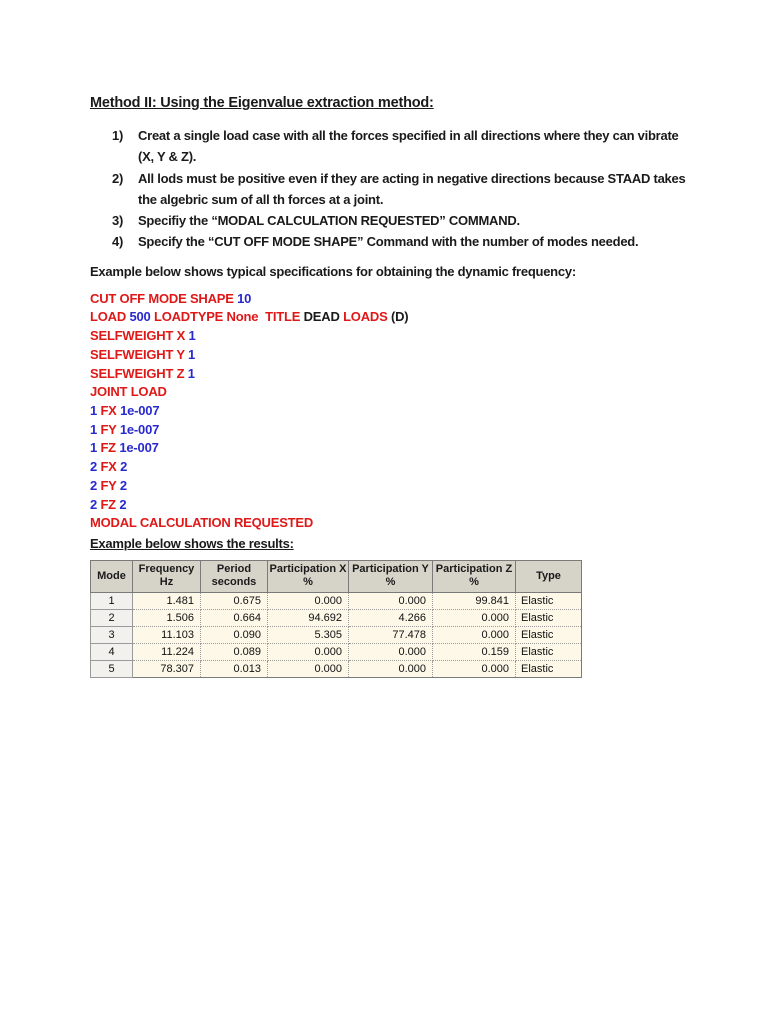 The height and width of the screenshot is (1024, 768). What do you see at coordinates (390, 523) in the screenshot?
I see `code-line: MODAL CALCULATION REQUESTED` at bounding box center [390, 523].